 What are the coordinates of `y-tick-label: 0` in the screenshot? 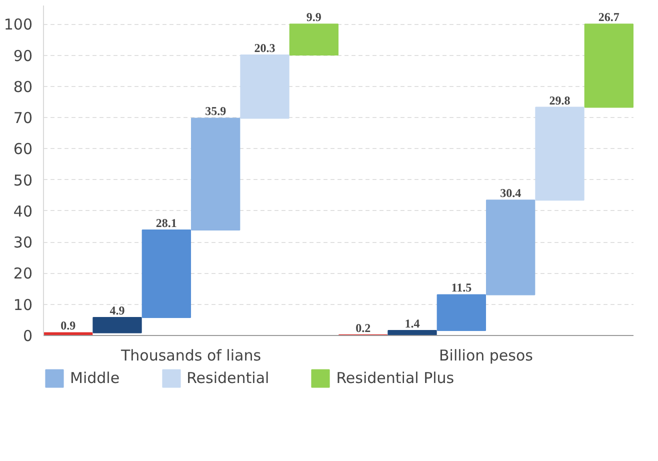 It's located at (27, 336).